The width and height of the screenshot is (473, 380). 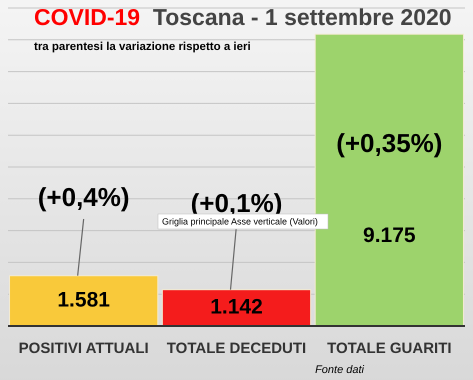 I want to click on annotation: Griglia principale Asse verticale (Valori), so click(x=240, y=221).